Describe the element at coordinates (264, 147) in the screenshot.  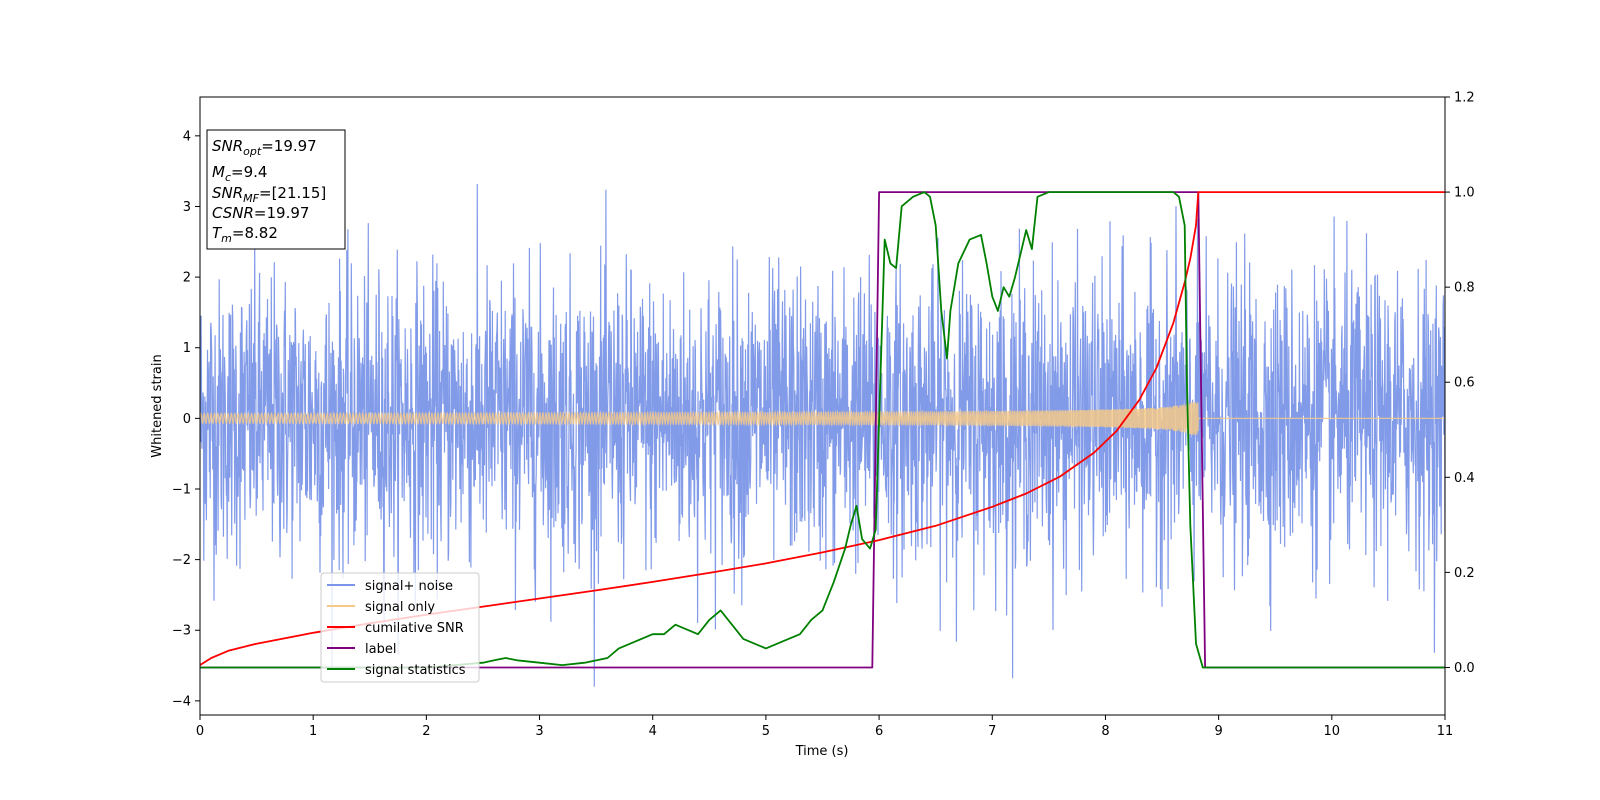
I see `info-snr-opt: SNRopt=19.97` at that location.